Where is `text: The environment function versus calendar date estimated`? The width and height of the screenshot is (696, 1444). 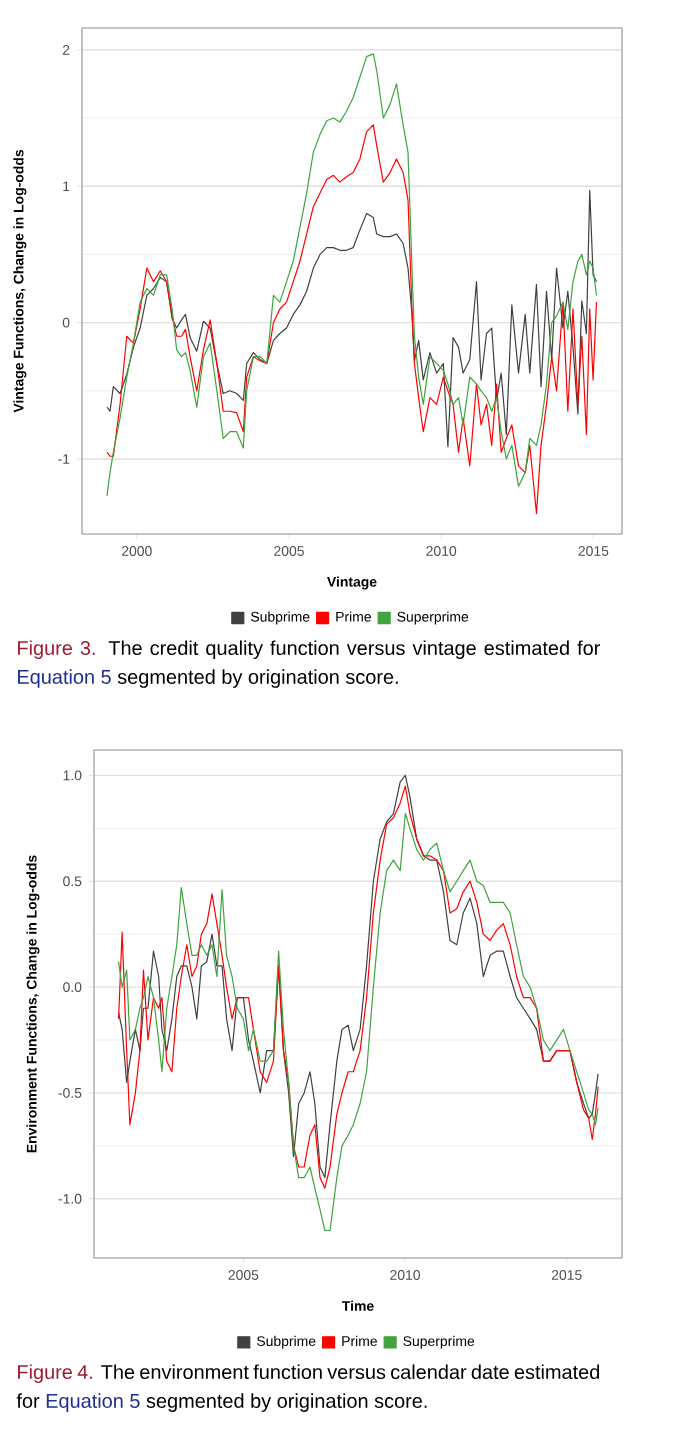
text: The environment function versus calendar date estimated is located at coordinates (350, 1372).